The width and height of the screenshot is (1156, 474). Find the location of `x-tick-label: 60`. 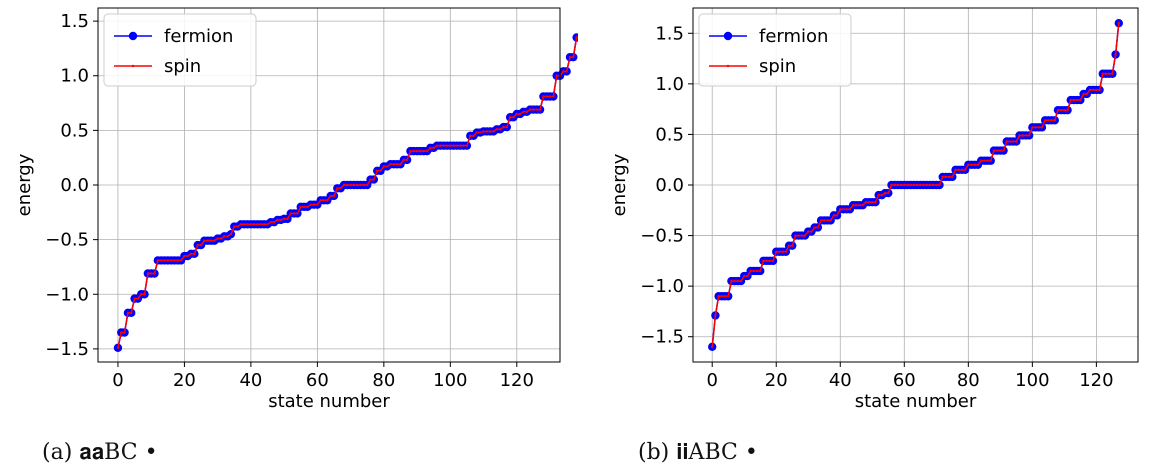

x-tick-label: 60 is located at coordinates (317, 380).